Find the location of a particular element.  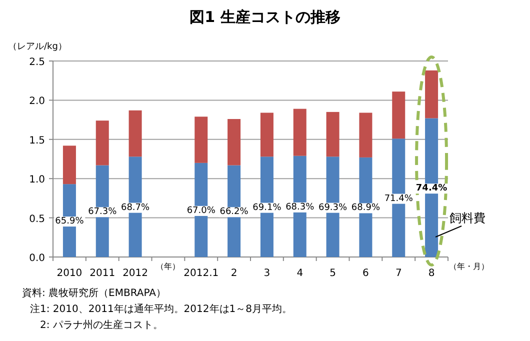

x-tick-label: 8 is located at coordinates (431, 273).